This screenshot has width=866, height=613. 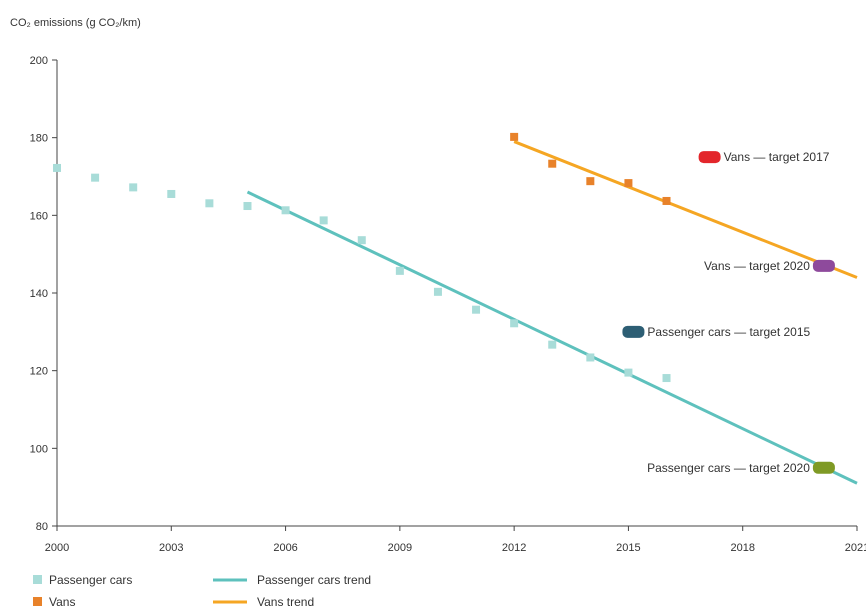 I want to click on x-tick-label: 2021, so click(x=855, y=548).